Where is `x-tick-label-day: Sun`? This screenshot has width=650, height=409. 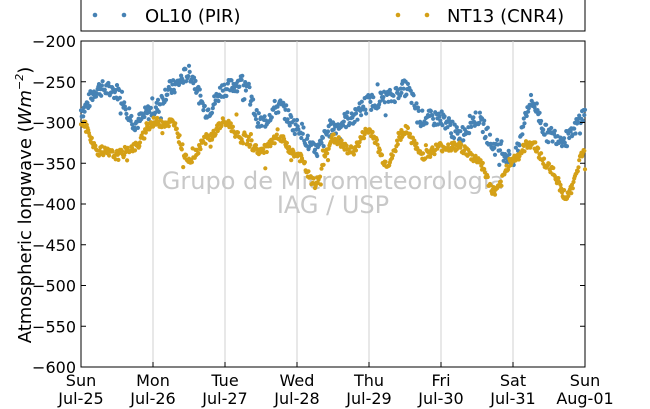 x-tick-label-day: Sun is located at coordinates (81, 380).